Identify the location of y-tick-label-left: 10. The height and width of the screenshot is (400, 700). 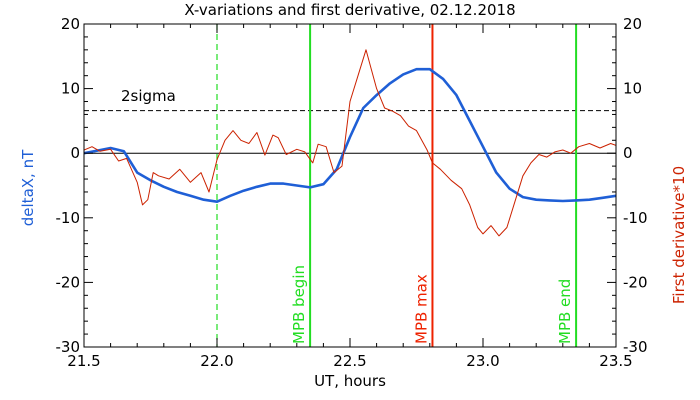
(70, 89).